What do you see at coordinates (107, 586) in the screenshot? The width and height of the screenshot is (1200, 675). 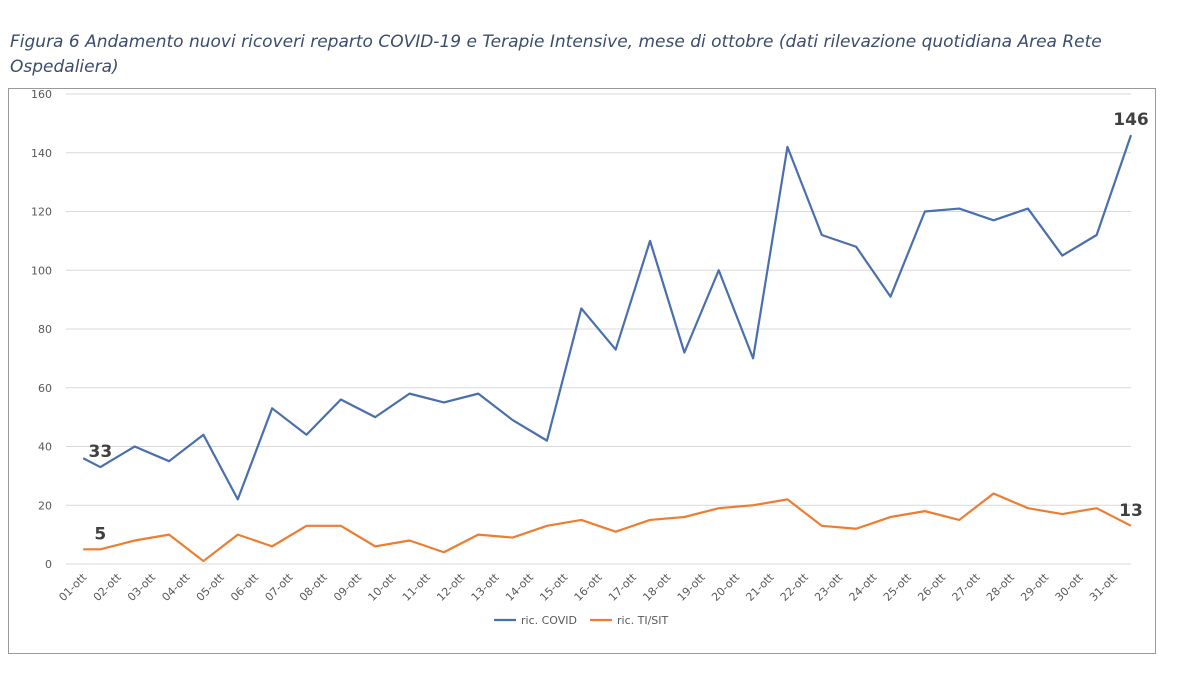 I see `x-tick-label: 02-ott` at bounding box center [107, 586].